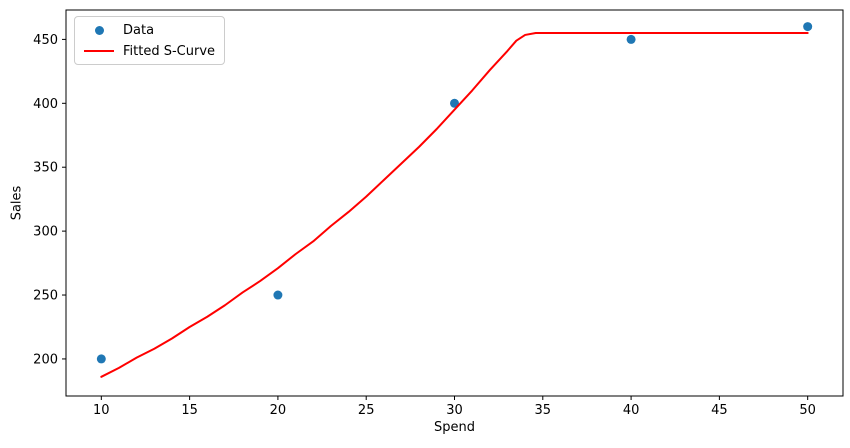 The height and width of the screenshot is (448, 850). What do you see at coordinates (45, 296) in the screenshot?
I see `y-tick-label: 250` at bounding box center [45, 296].